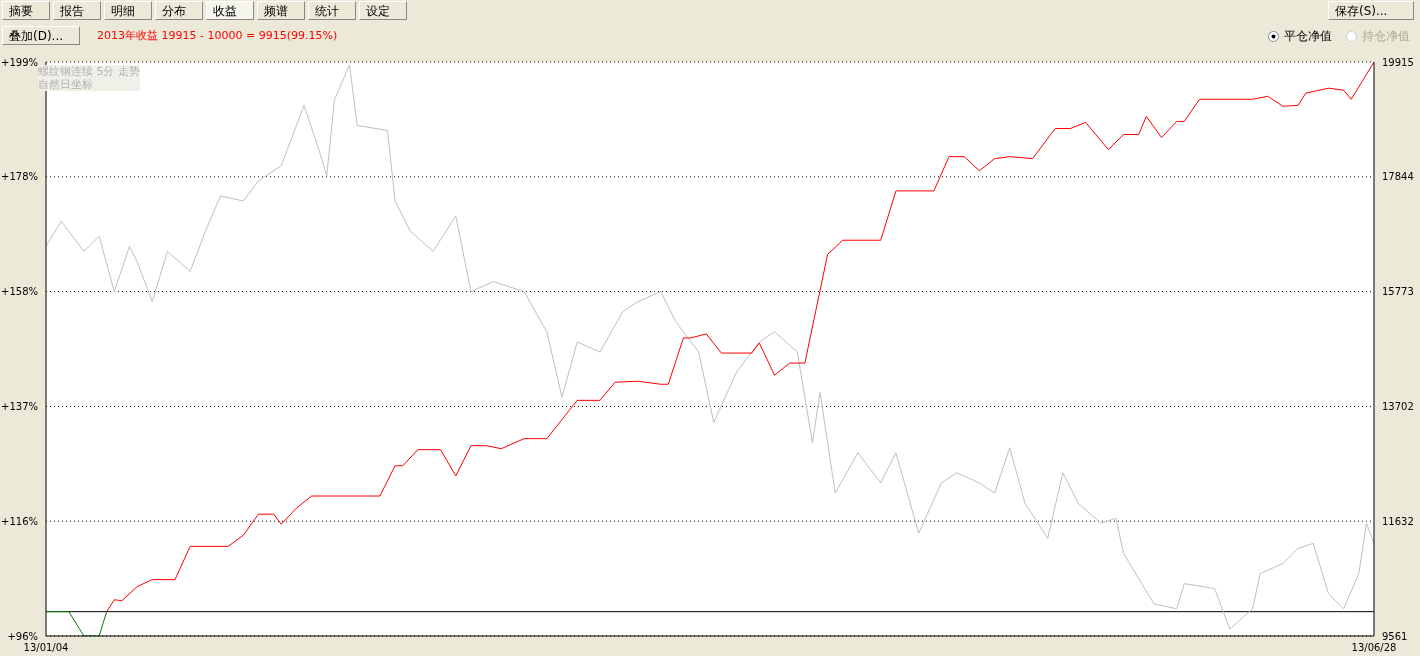 Image resolution: width=1420 pixels, height=656 pixels. I want to click on text: 频谱, so click(281, 10).